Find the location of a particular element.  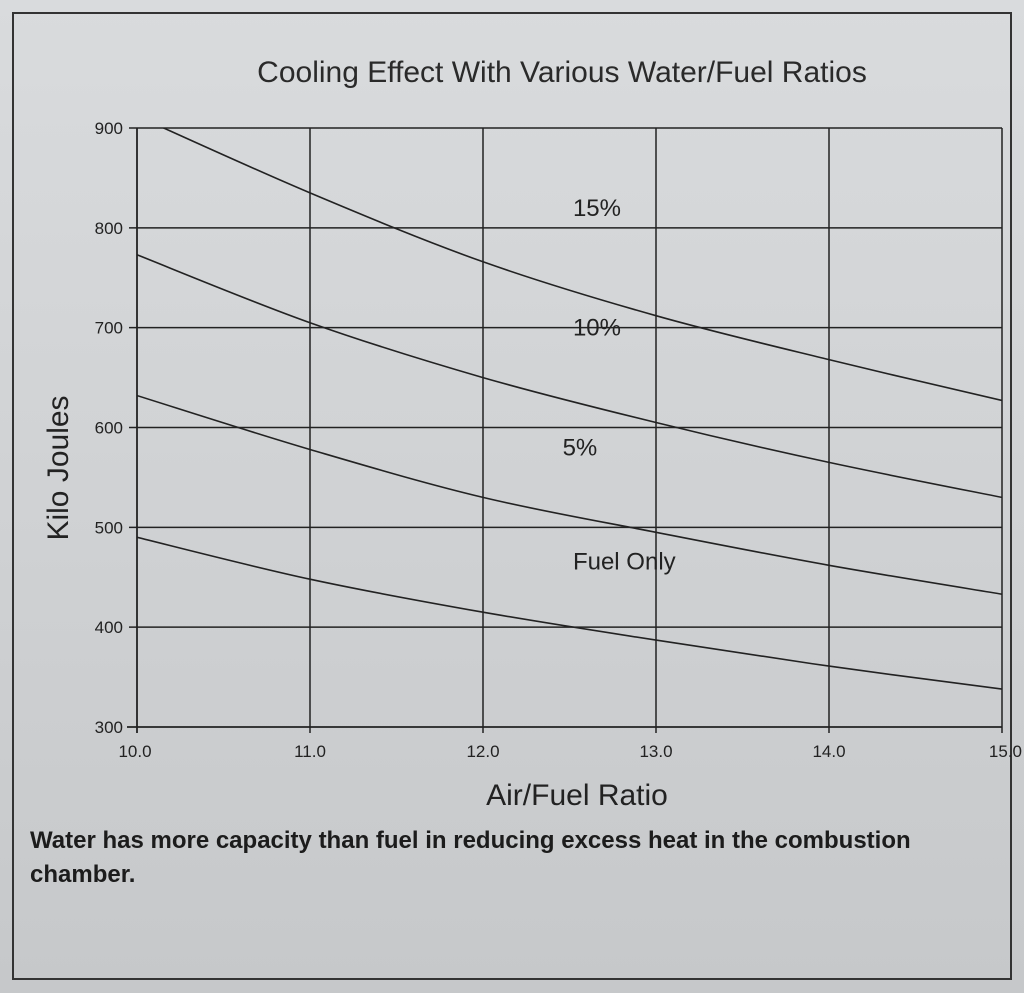

x-tick-label: 11.0 is located at coordinates (310, 751).